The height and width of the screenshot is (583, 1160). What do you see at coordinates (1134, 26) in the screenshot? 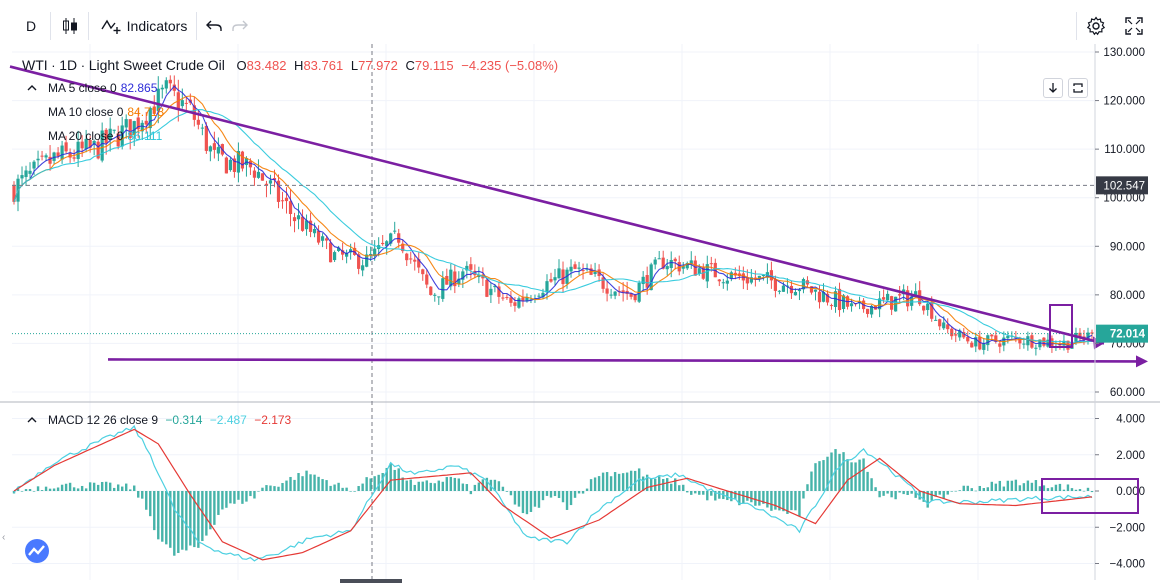
I see `fullscreen-button` at bounding box center [1134, 26].